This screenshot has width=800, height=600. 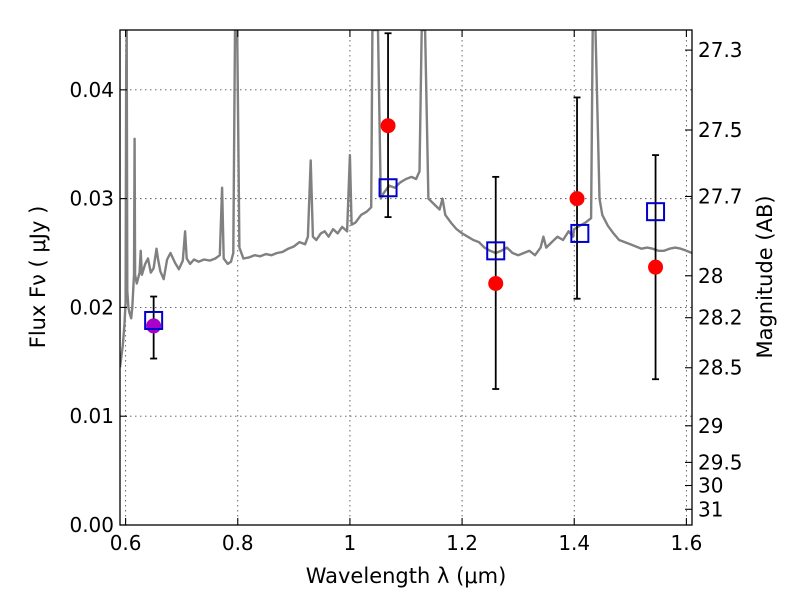 I want to click on y-tick-label: 0.03, so click(x=91, y=199).